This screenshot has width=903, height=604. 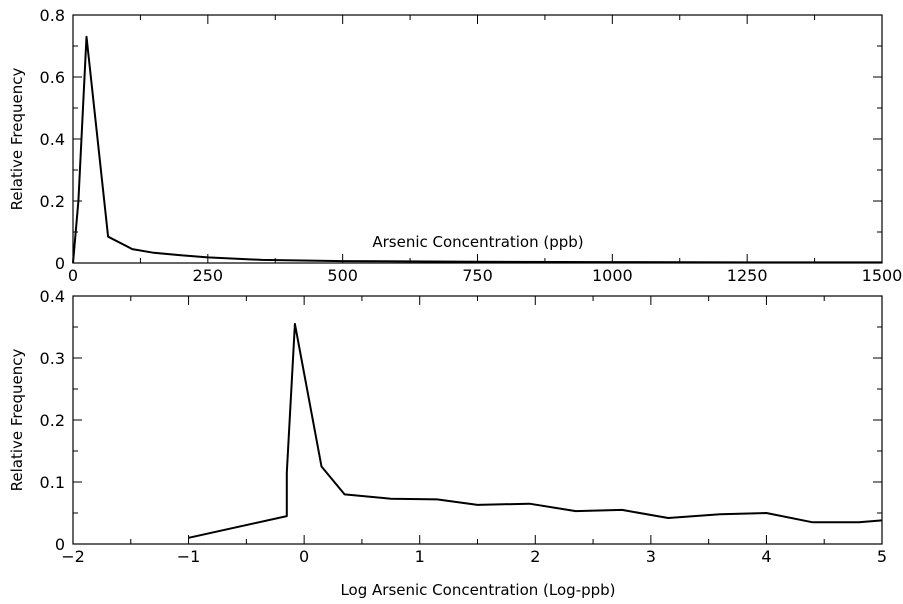 What do you see at coordinates (342, 275) in the screenshot?
I see `x-tick-label: 500` at bounding box center [342, 275].